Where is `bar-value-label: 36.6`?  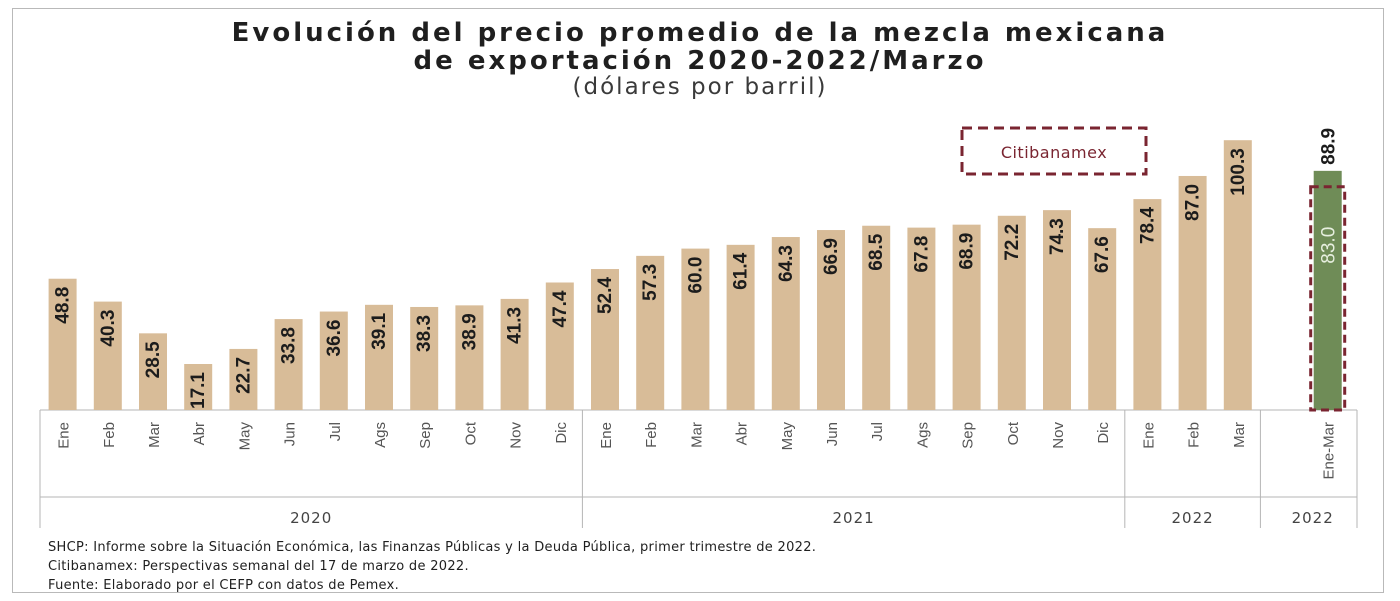 bar-value-label: 36.6 is located at coordinates (334, 338).